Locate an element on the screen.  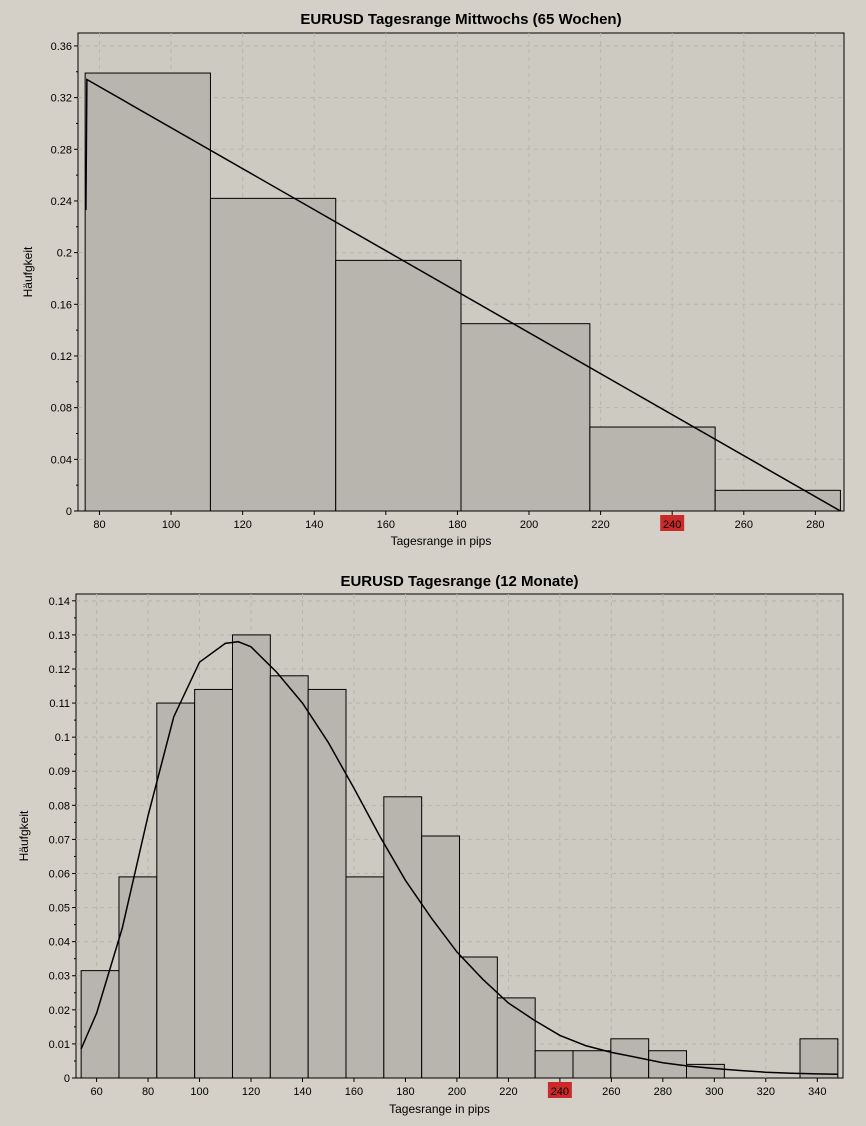
y-tick-label: 0.28 is located at coordinates (61, 150).